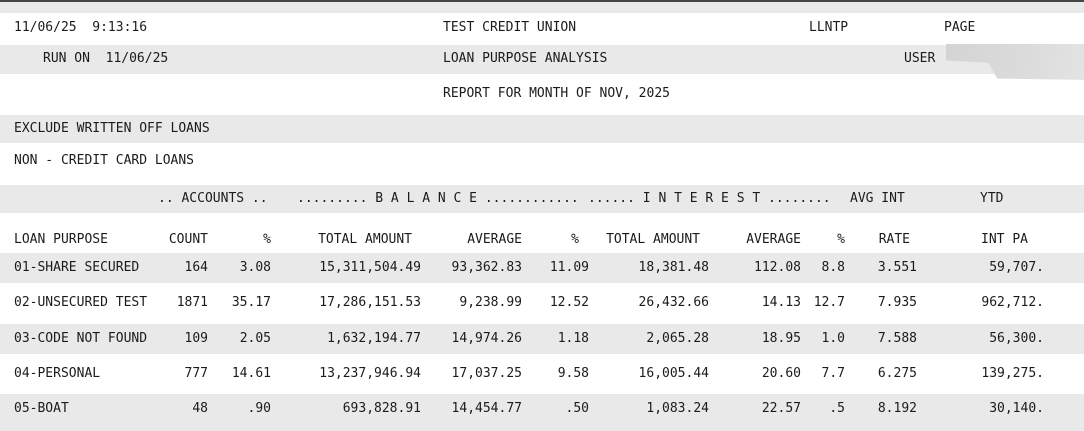 The width and height of the screenshot is (1084, 431). What do you see at coordinates (992, 198) in the screenshot?
I see `group-header-ytd: YTD` at bounding box center [992, 198].